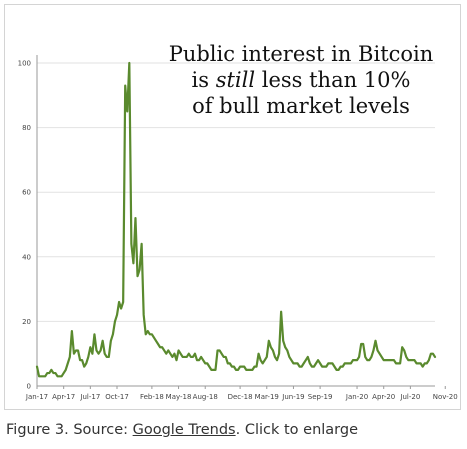 The width and height of the screenshot is (467, 449). Describe the element at coordinates (63, 397) in the screenshot. I see `x-tick-label: Apr-17` at that location.